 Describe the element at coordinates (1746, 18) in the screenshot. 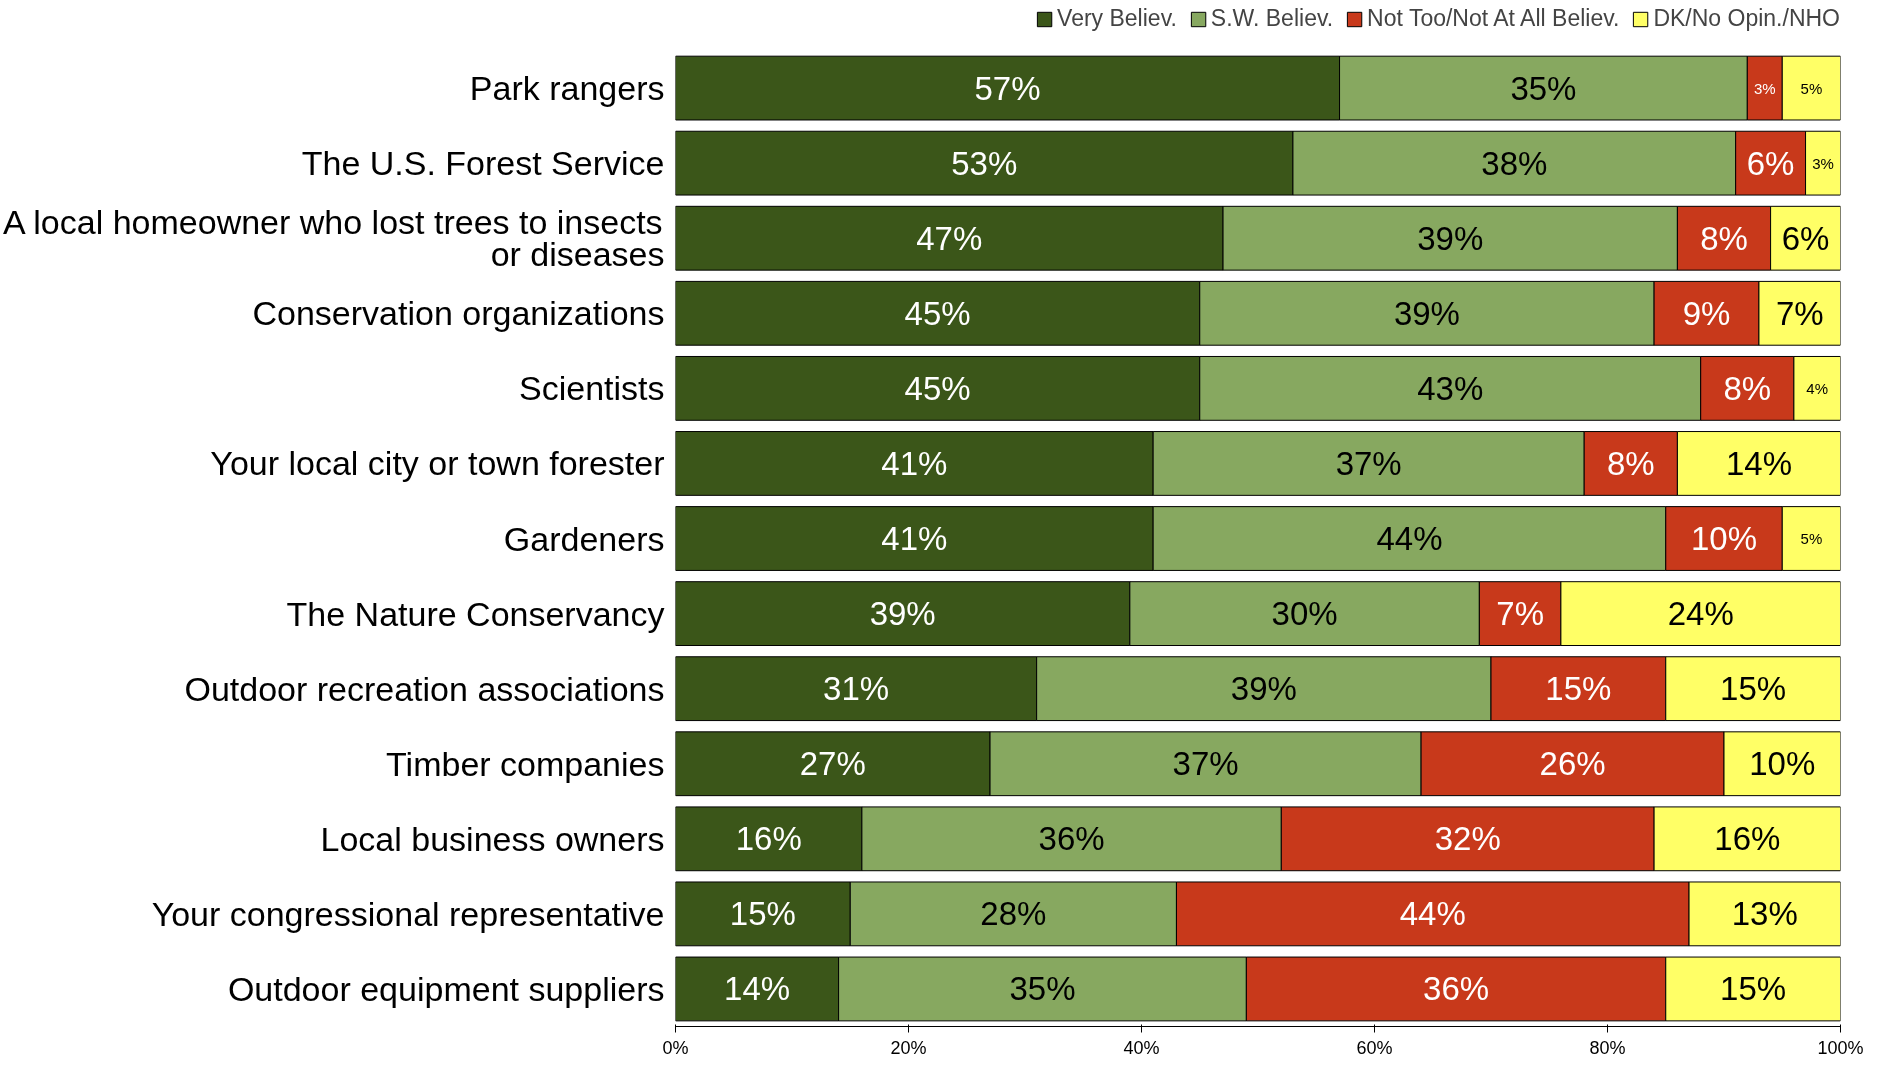

I see `legend-label: DK/No Opin./NHO` at that location.